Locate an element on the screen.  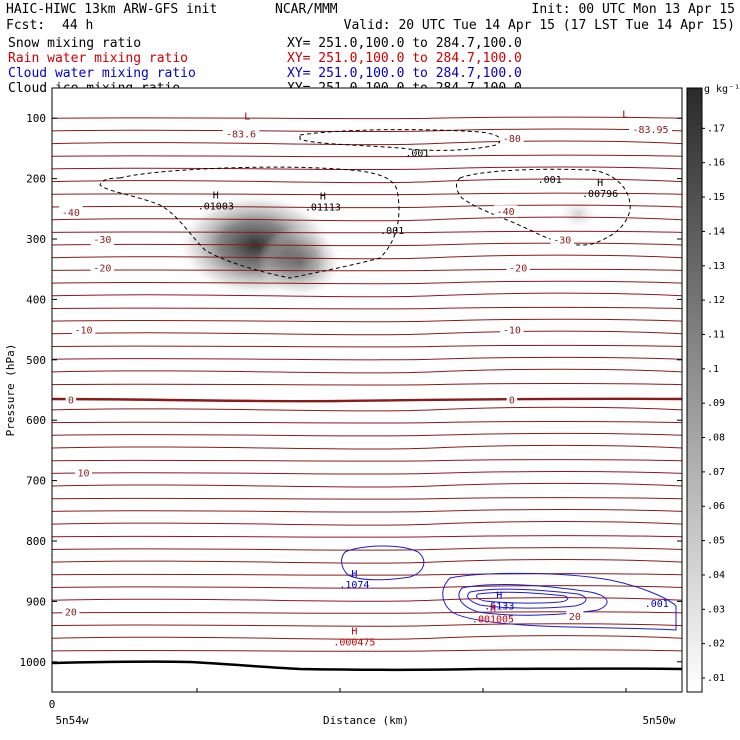
y-tick-label: 400 is located at coordinates (36, 299).